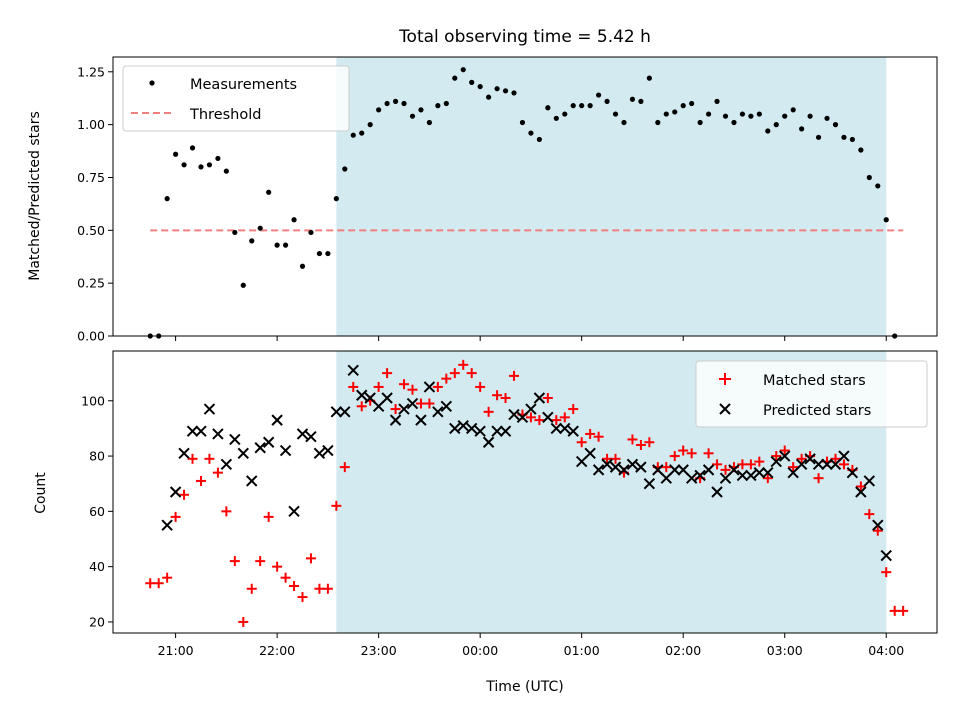 This screenshot has width=960, height=720. I want to click on bottom-x-tick-label: 22:00, so click(277, 650).